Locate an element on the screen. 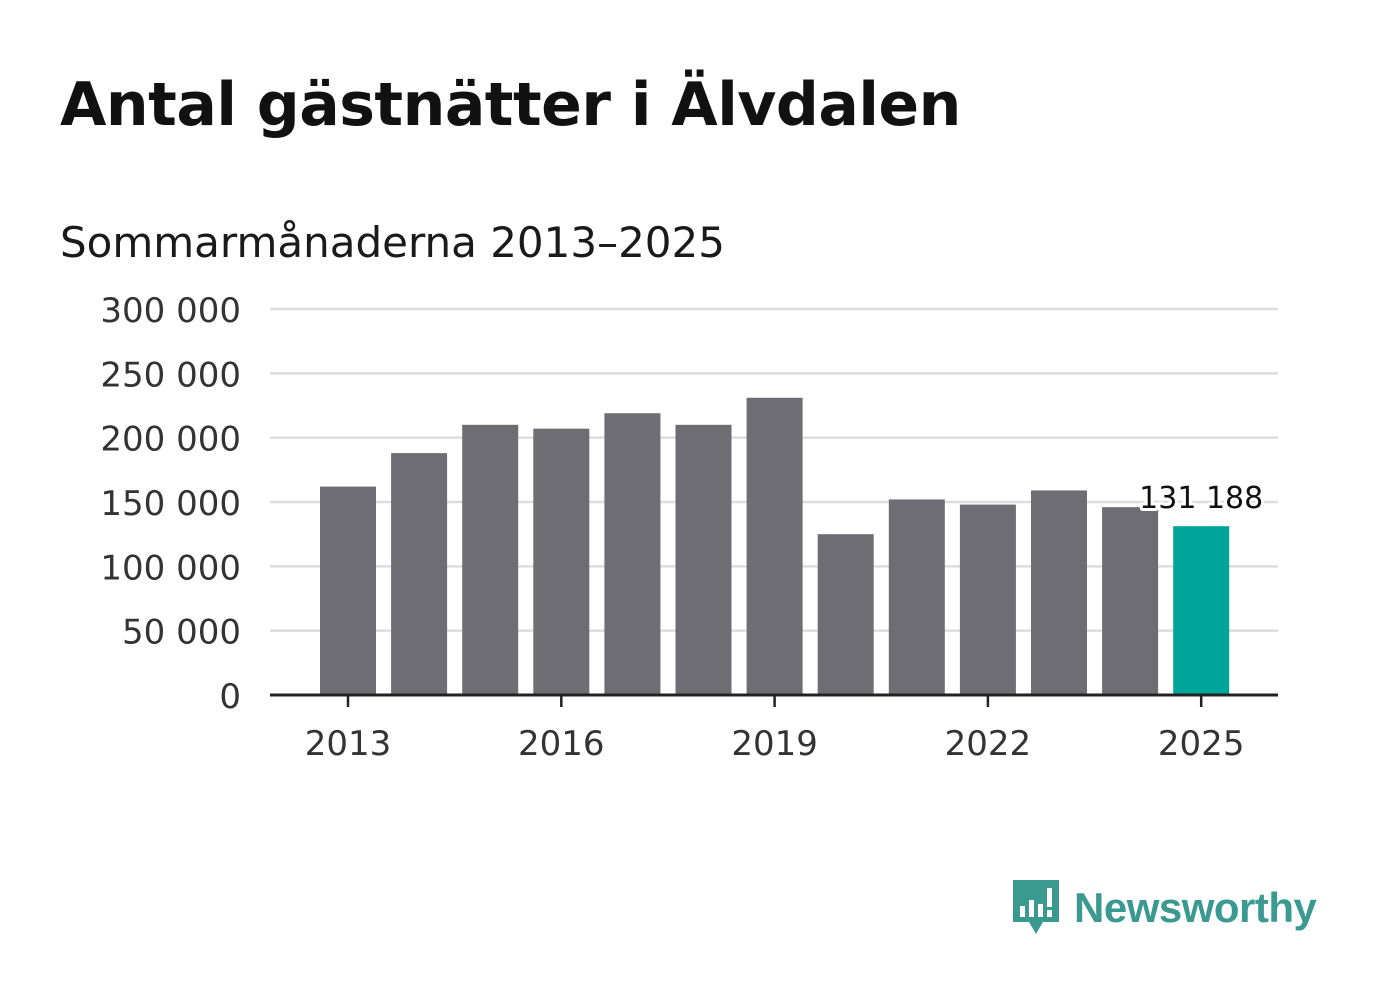  bar-2022 is located at coordinates (987, 599).